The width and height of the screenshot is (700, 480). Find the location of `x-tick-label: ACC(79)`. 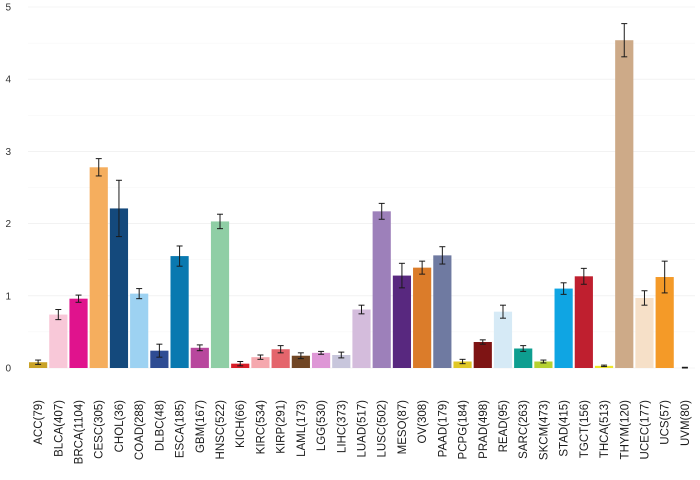

x-tick-label: ACC(79) is located at coordinates (39, 422).